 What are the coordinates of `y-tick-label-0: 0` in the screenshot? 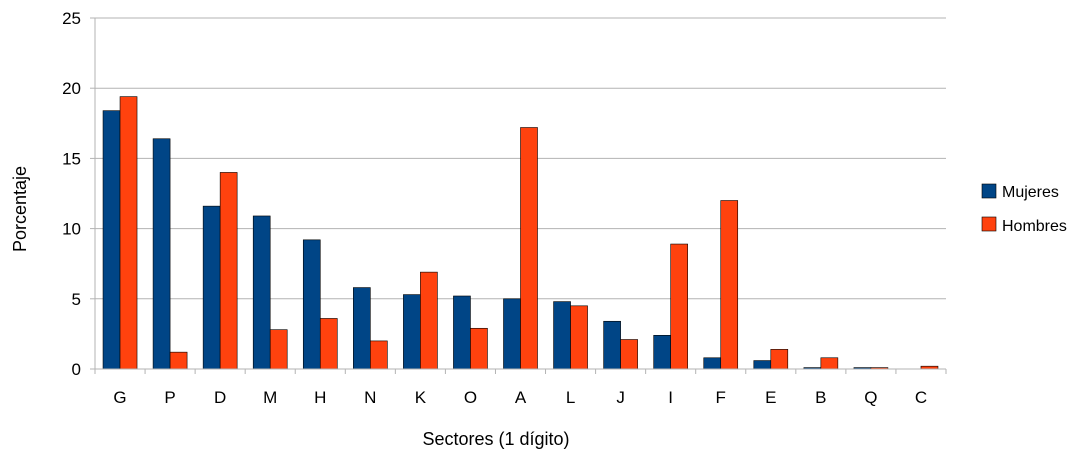 It's located at (76, 369).